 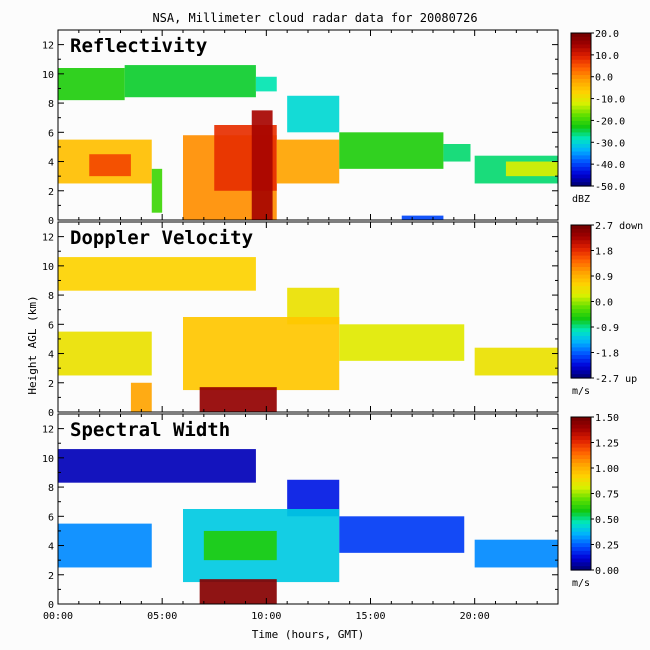 What do you see at coordinates (51, 104) in the screenshot?
I see `y-tick-label: 8` at bounding box center [51, 104].